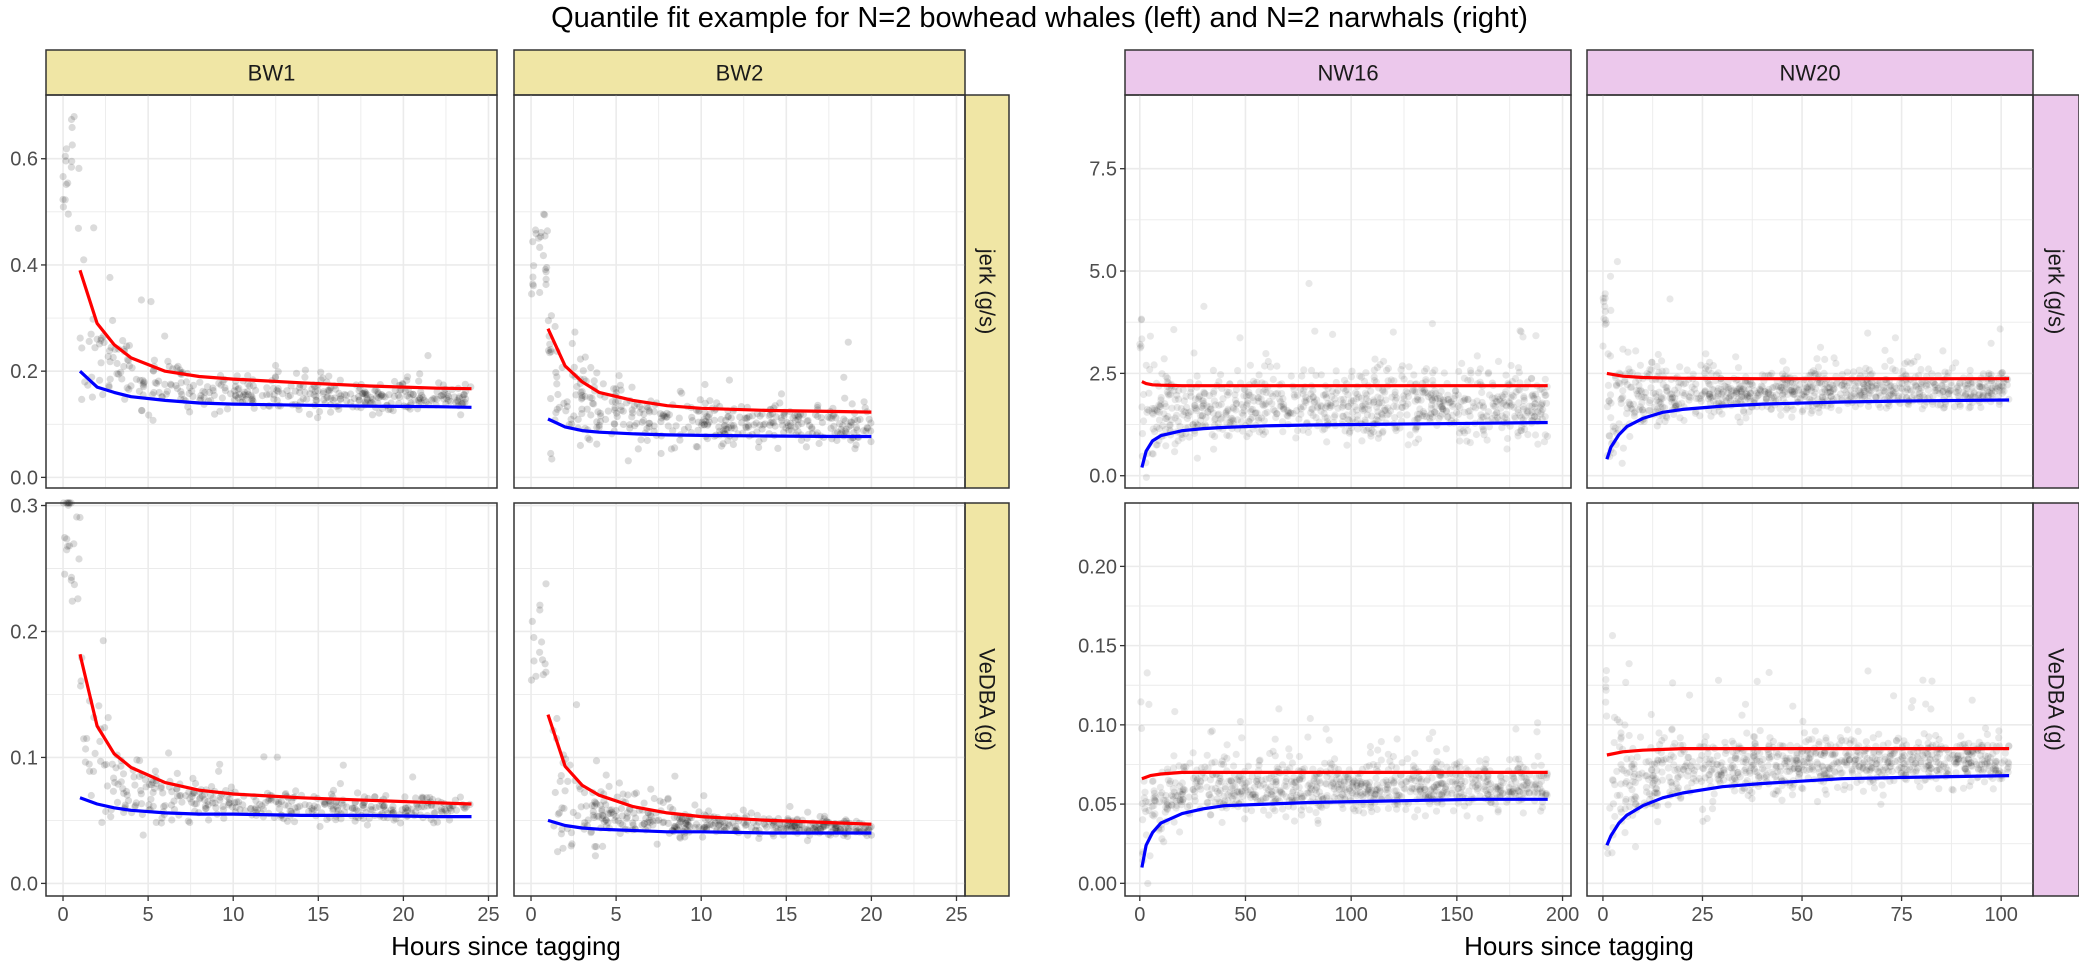 The width and height of the screenshot is (2079, 963). What do you see at coordinates (271, 291) in the screenshot?
I see `panel-border` at bounding box center [271, 291].